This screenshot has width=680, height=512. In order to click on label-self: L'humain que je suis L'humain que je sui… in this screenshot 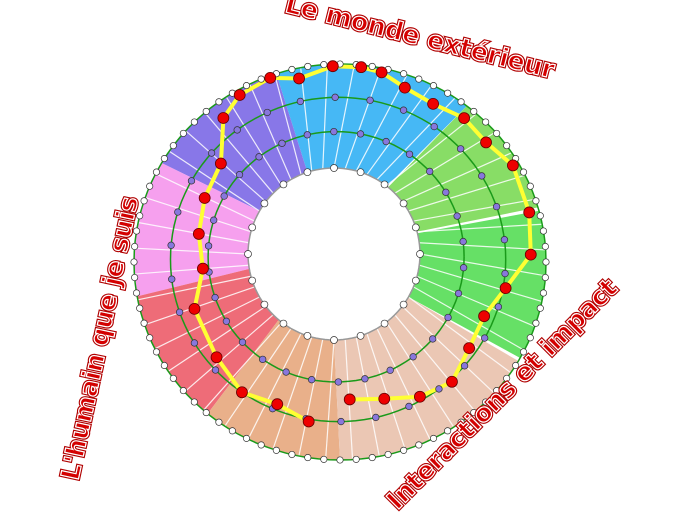, I will do `click(100, 338)`.